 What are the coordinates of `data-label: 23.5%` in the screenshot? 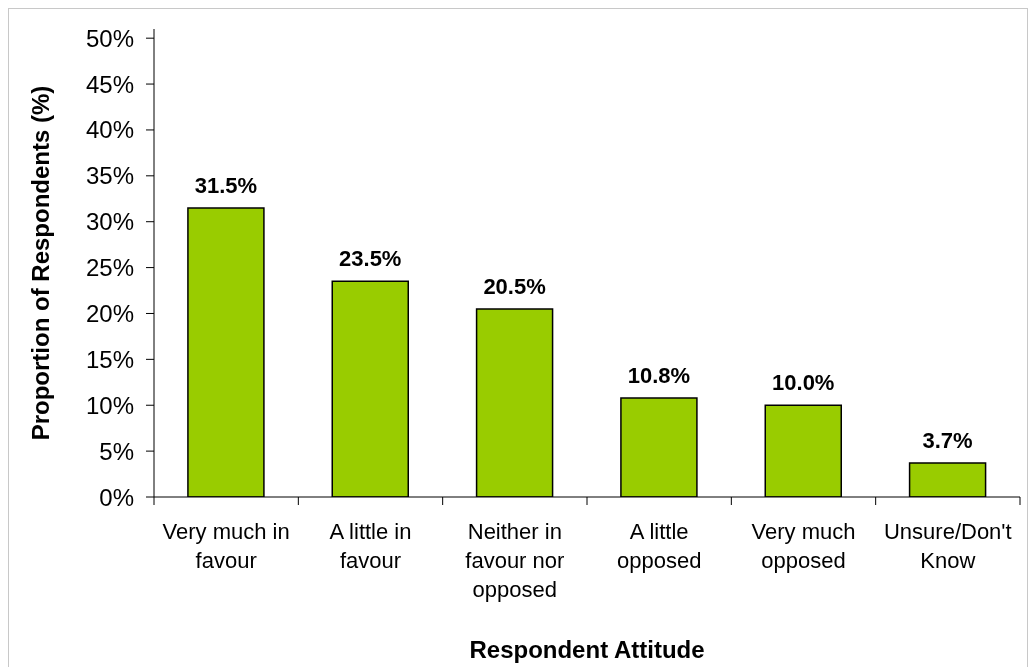 It's located at (370, 259).